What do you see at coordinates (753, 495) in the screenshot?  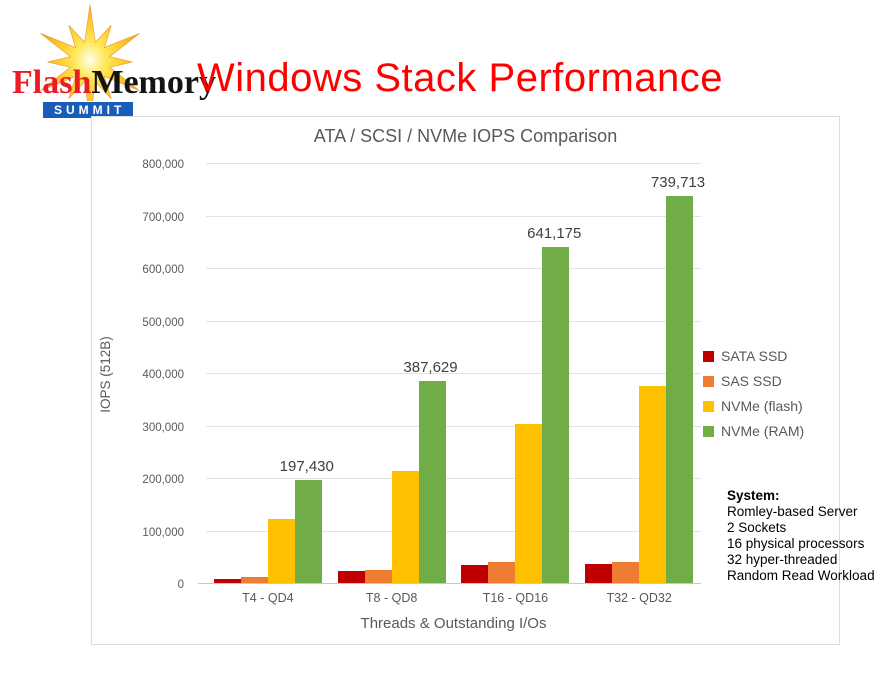 I see `system-heading: System:` at bounding box center [753, 495].